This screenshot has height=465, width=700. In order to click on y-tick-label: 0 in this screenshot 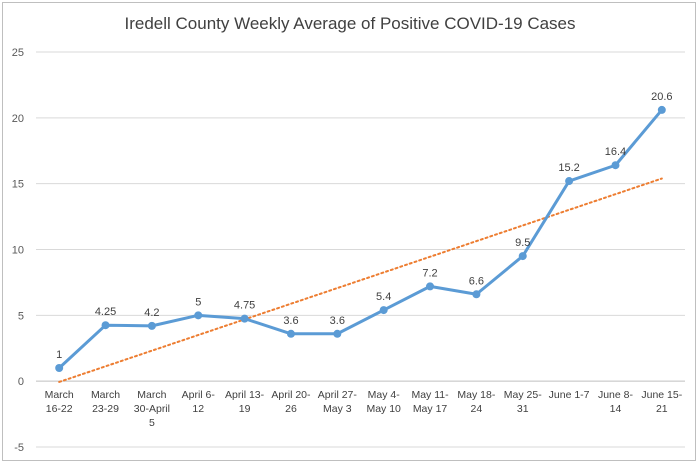, I will do `click(21, 382)`.